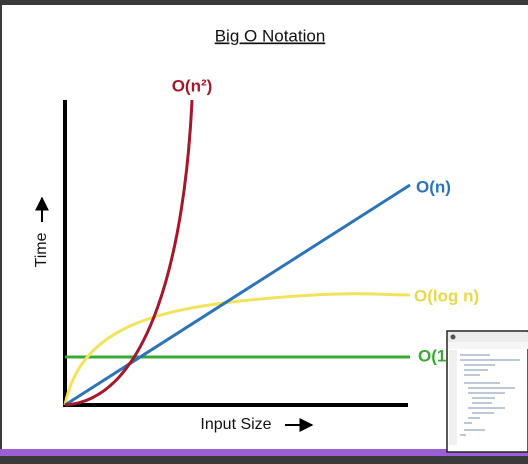 Image resolution: width=528 pixels, height=464 pixels. What do you see at coordinates (264, 452) in the screenshot?
I see `bottom-bar` at bounding box center [264, 452].